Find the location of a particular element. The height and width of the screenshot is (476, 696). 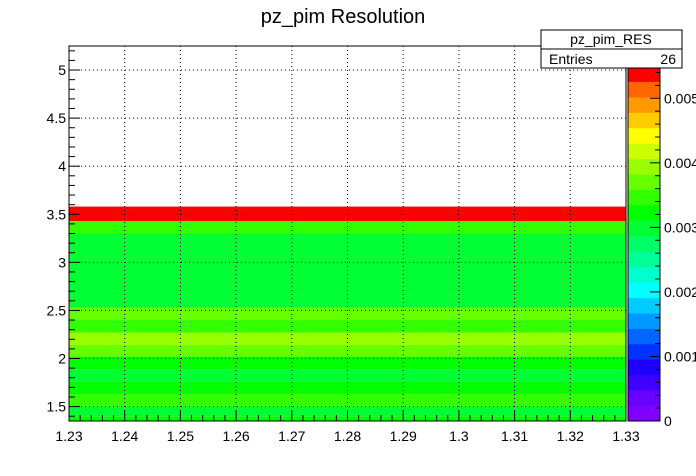

x-tick-label: 1.33 is located at coordinates (625, 436).